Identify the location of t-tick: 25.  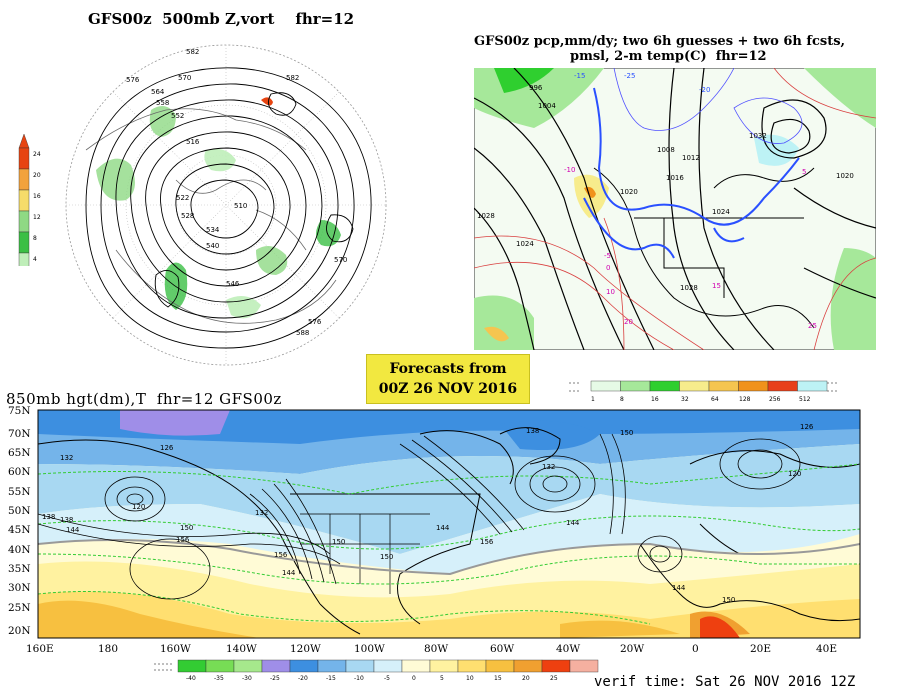
(554, 678).